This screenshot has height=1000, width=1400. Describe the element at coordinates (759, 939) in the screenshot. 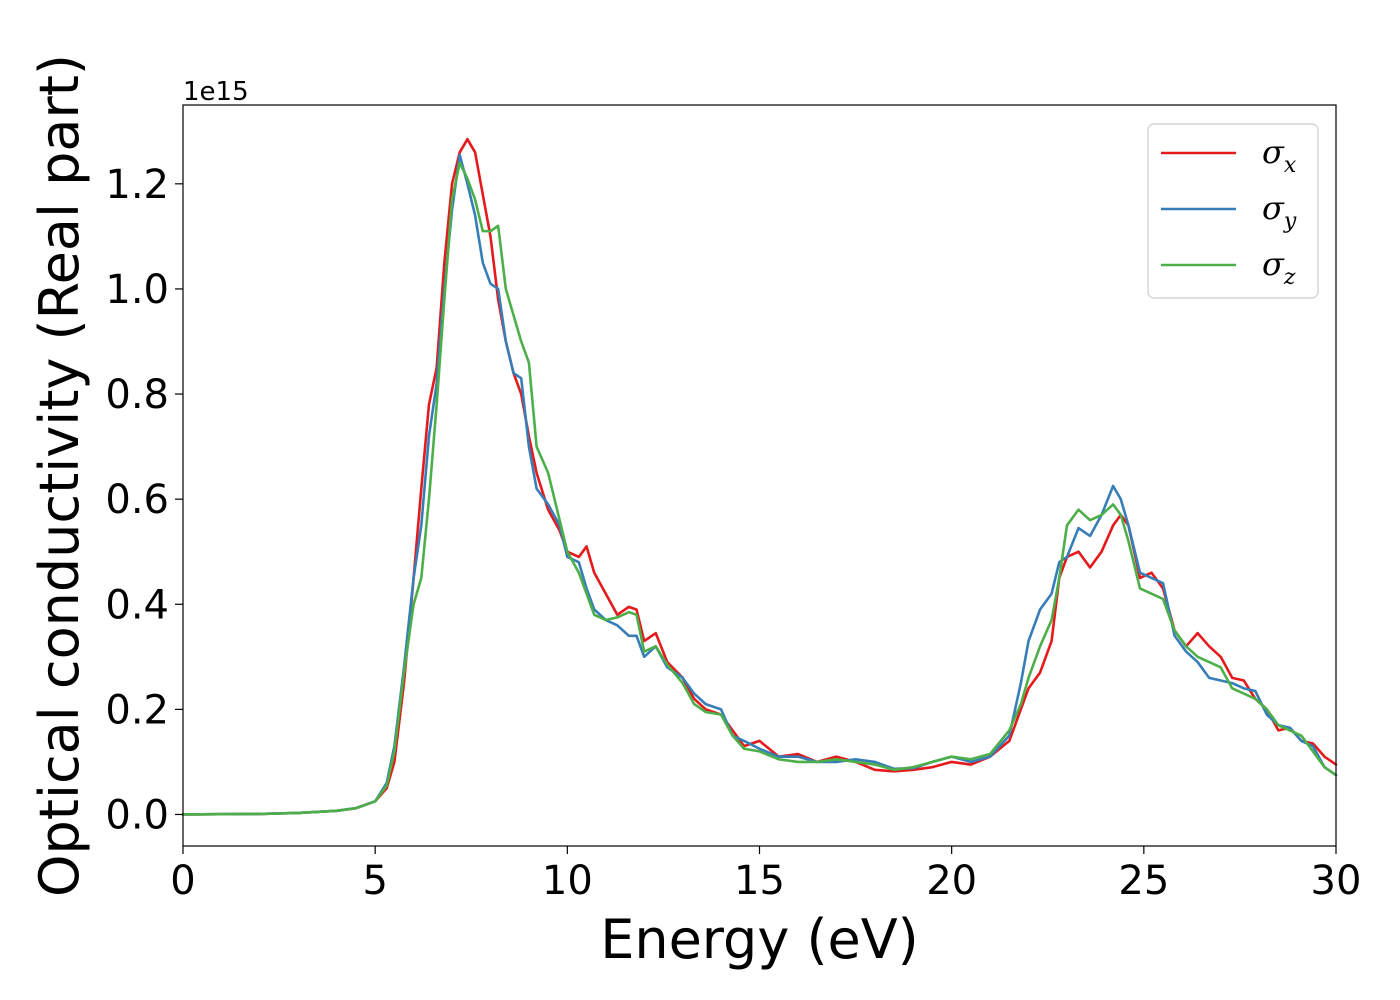

I see `x-axis-label: Energy (eV)` at that location.